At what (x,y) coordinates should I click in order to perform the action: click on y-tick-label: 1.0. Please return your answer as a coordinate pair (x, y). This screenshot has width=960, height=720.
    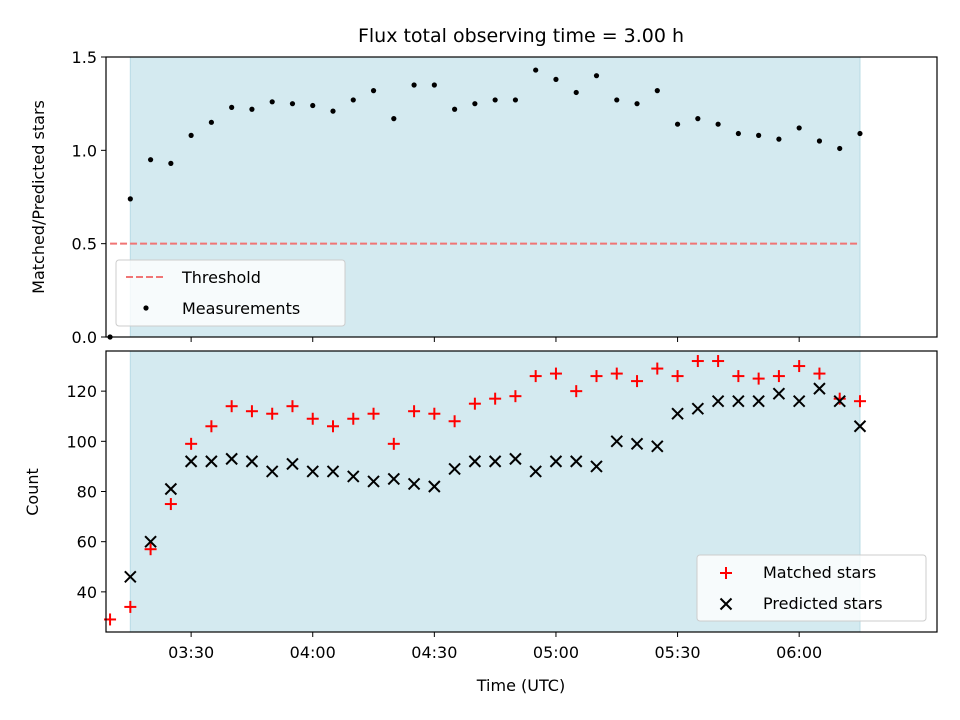
    Looking at the image, I should click on (84, 150).